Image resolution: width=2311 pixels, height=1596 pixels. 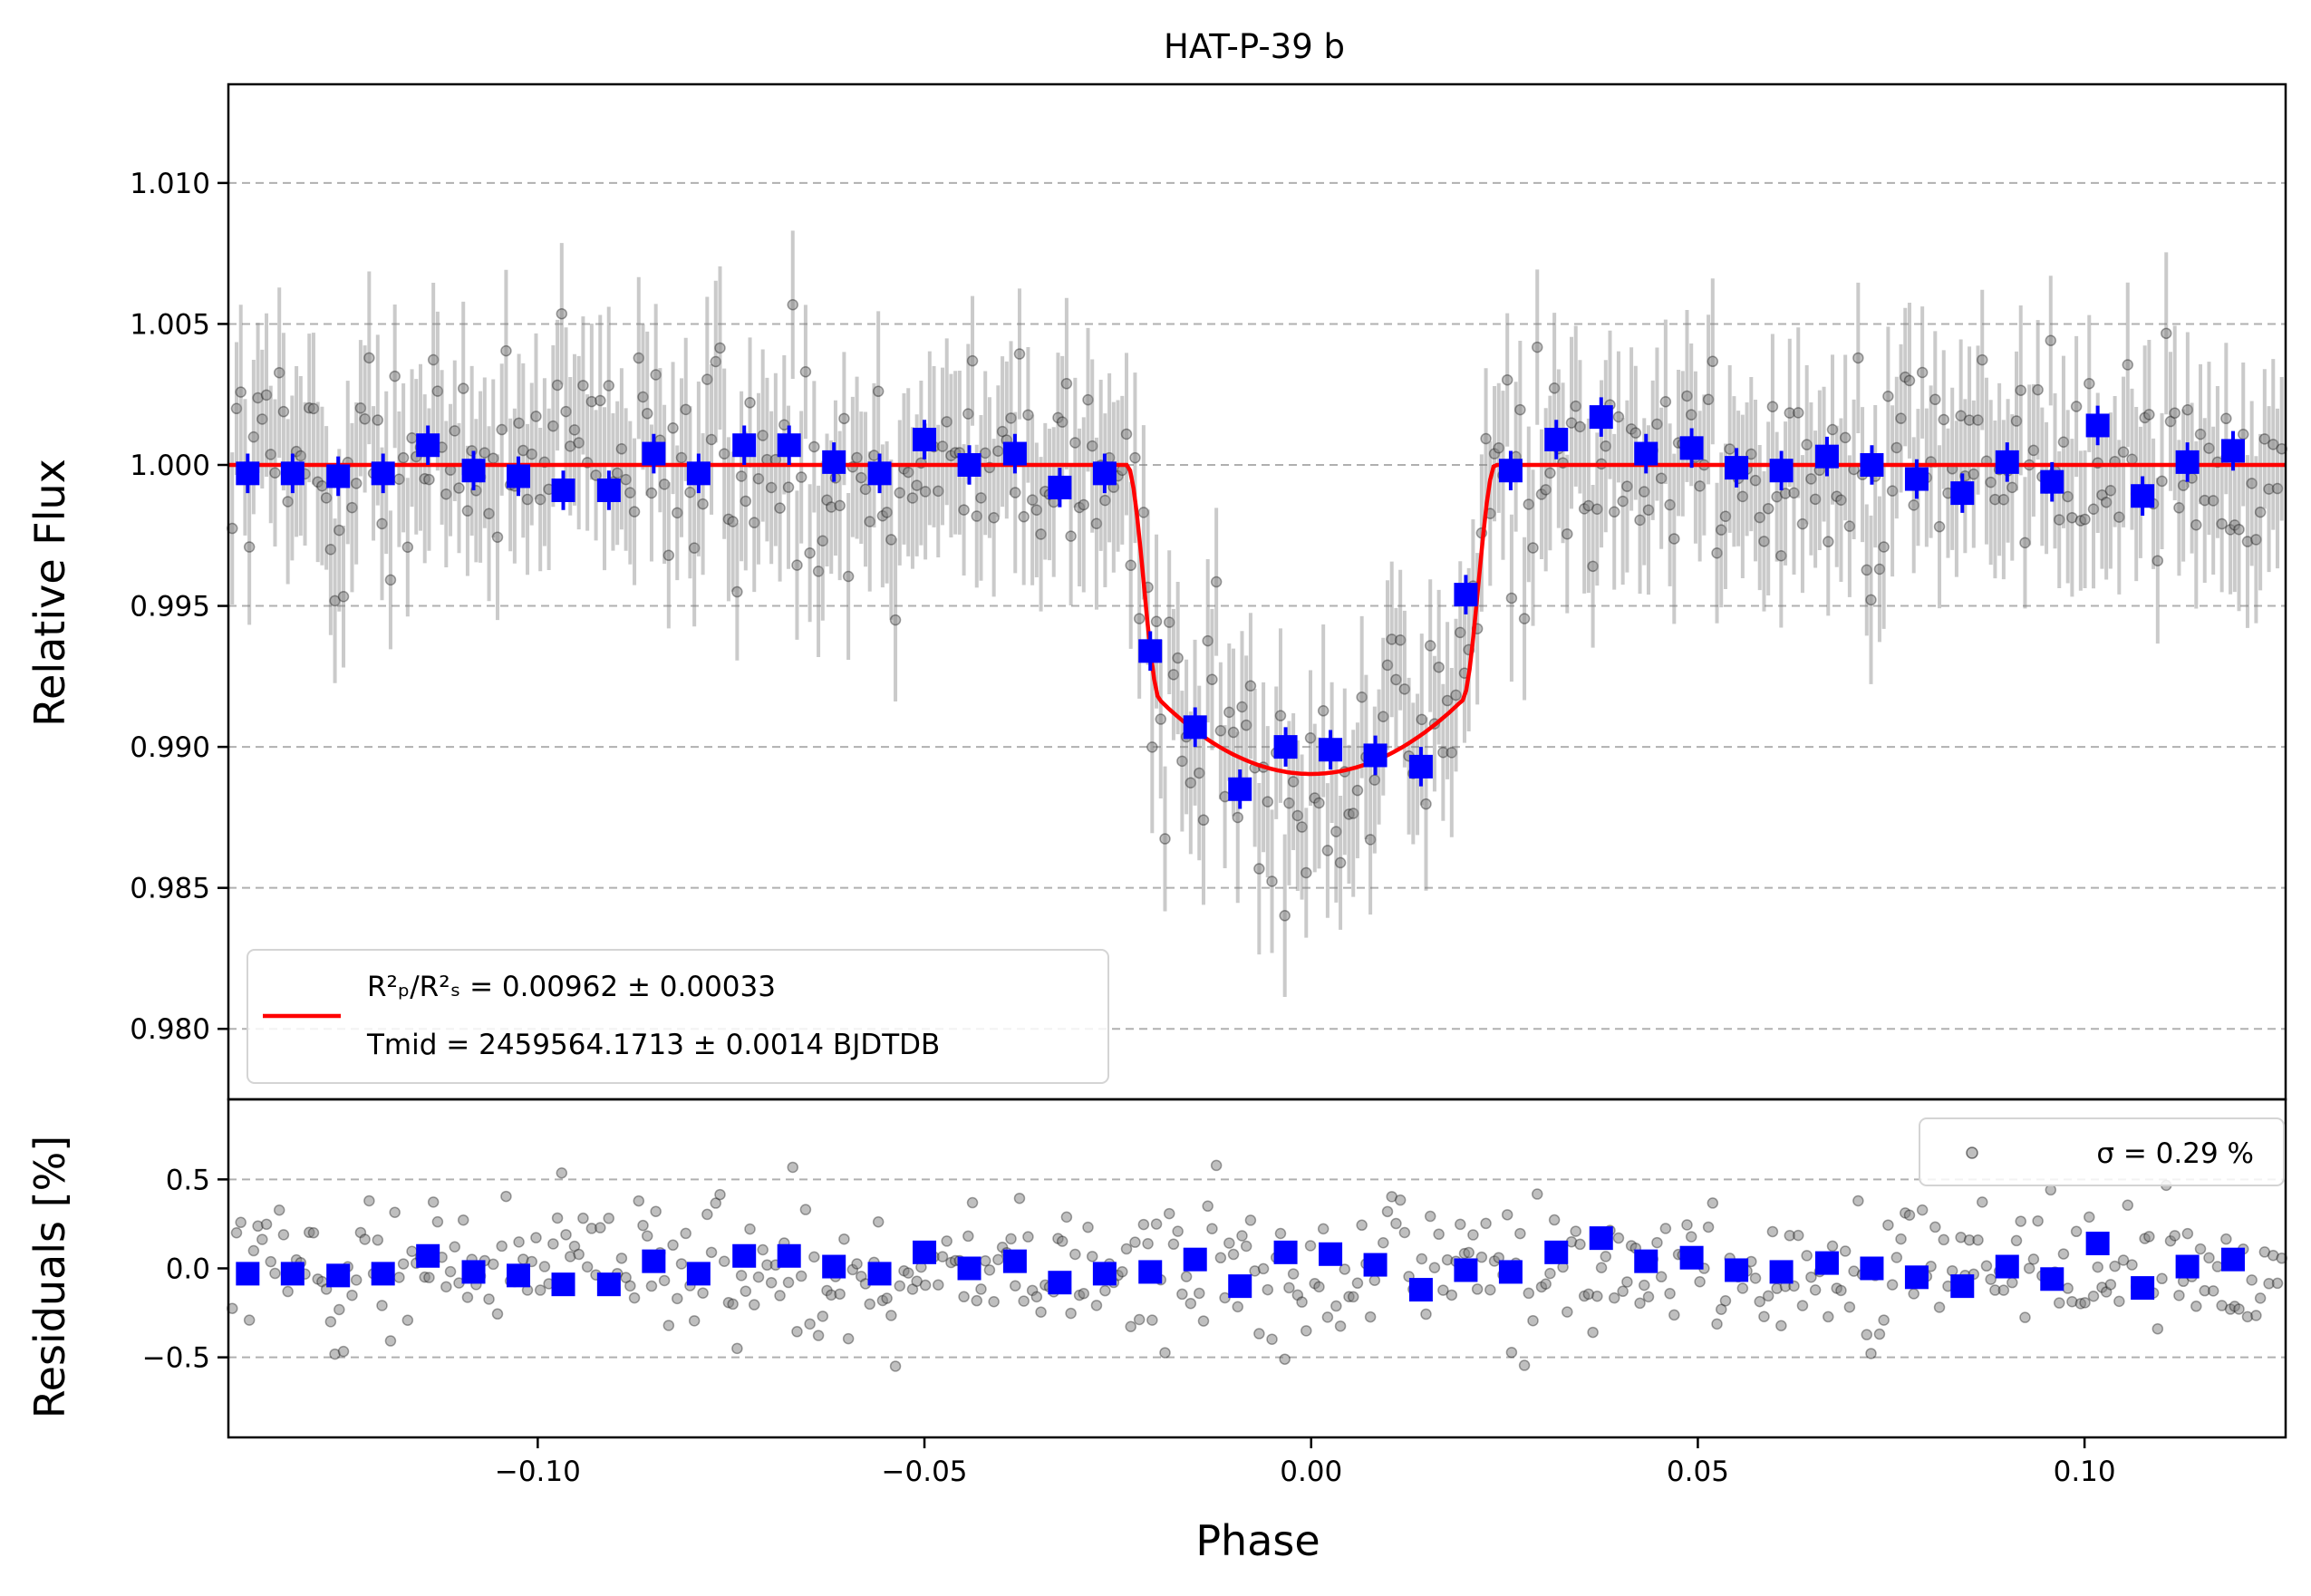 What do you see at coordinates (2085, 1472) in the screenshot?
I see `phase-x-tick-label: 0.10` at bounding box center [2085, 1472].